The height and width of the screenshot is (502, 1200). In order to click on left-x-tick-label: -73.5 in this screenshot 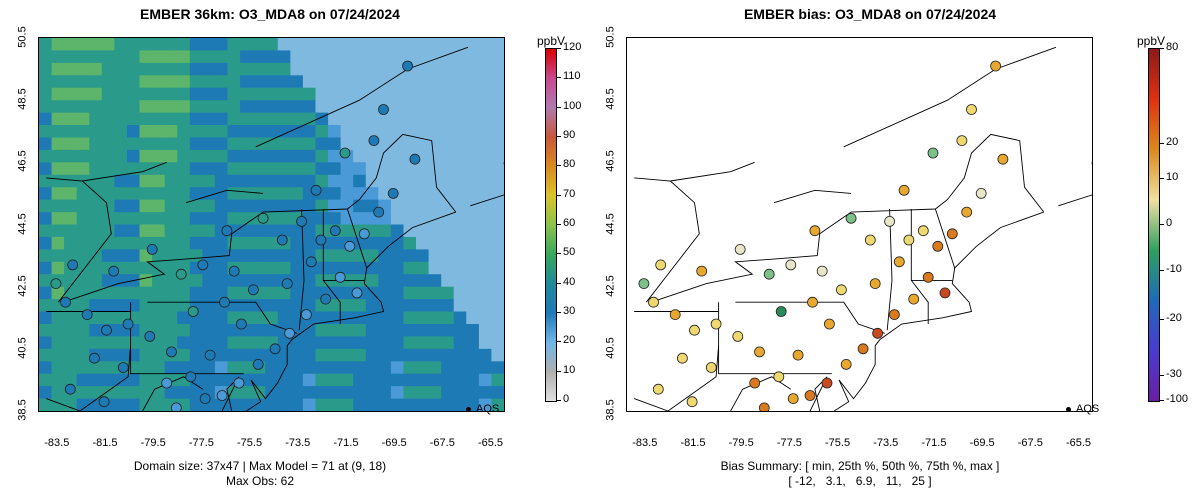, I will do `click(298, 443)`.